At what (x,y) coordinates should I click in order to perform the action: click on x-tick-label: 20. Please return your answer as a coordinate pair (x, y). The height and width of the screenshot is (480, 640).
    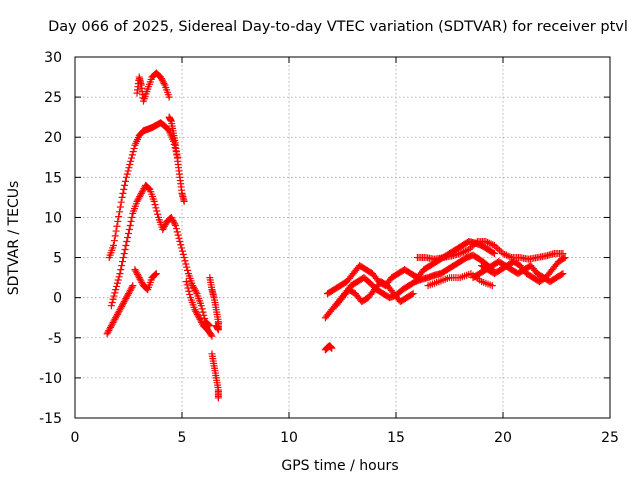
    Looking at the image, I should click on (503, 438).